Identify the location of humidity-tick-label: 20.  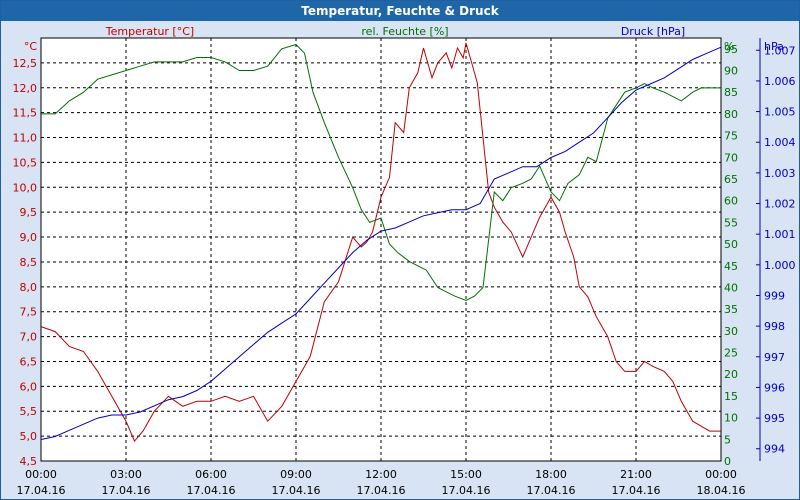
(731, 374).